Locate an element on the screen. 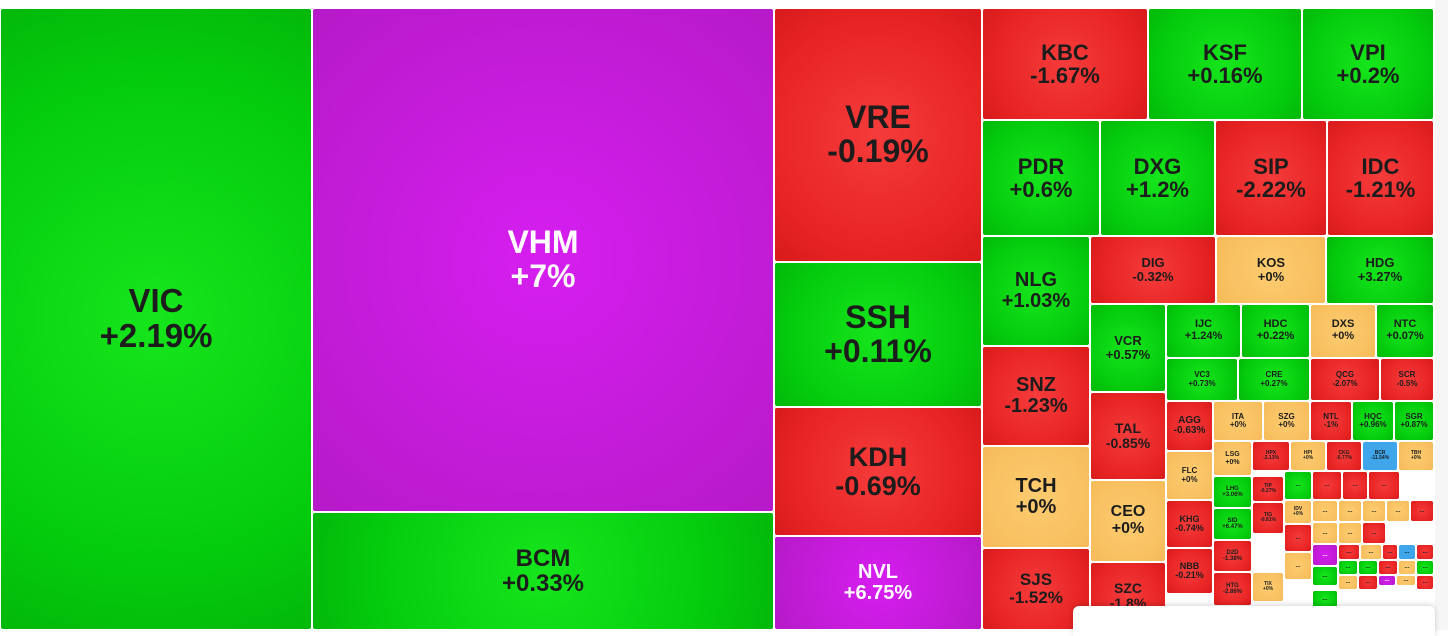  tile-ntc: NTC +0.07% is located at coordinates (1405, 331).